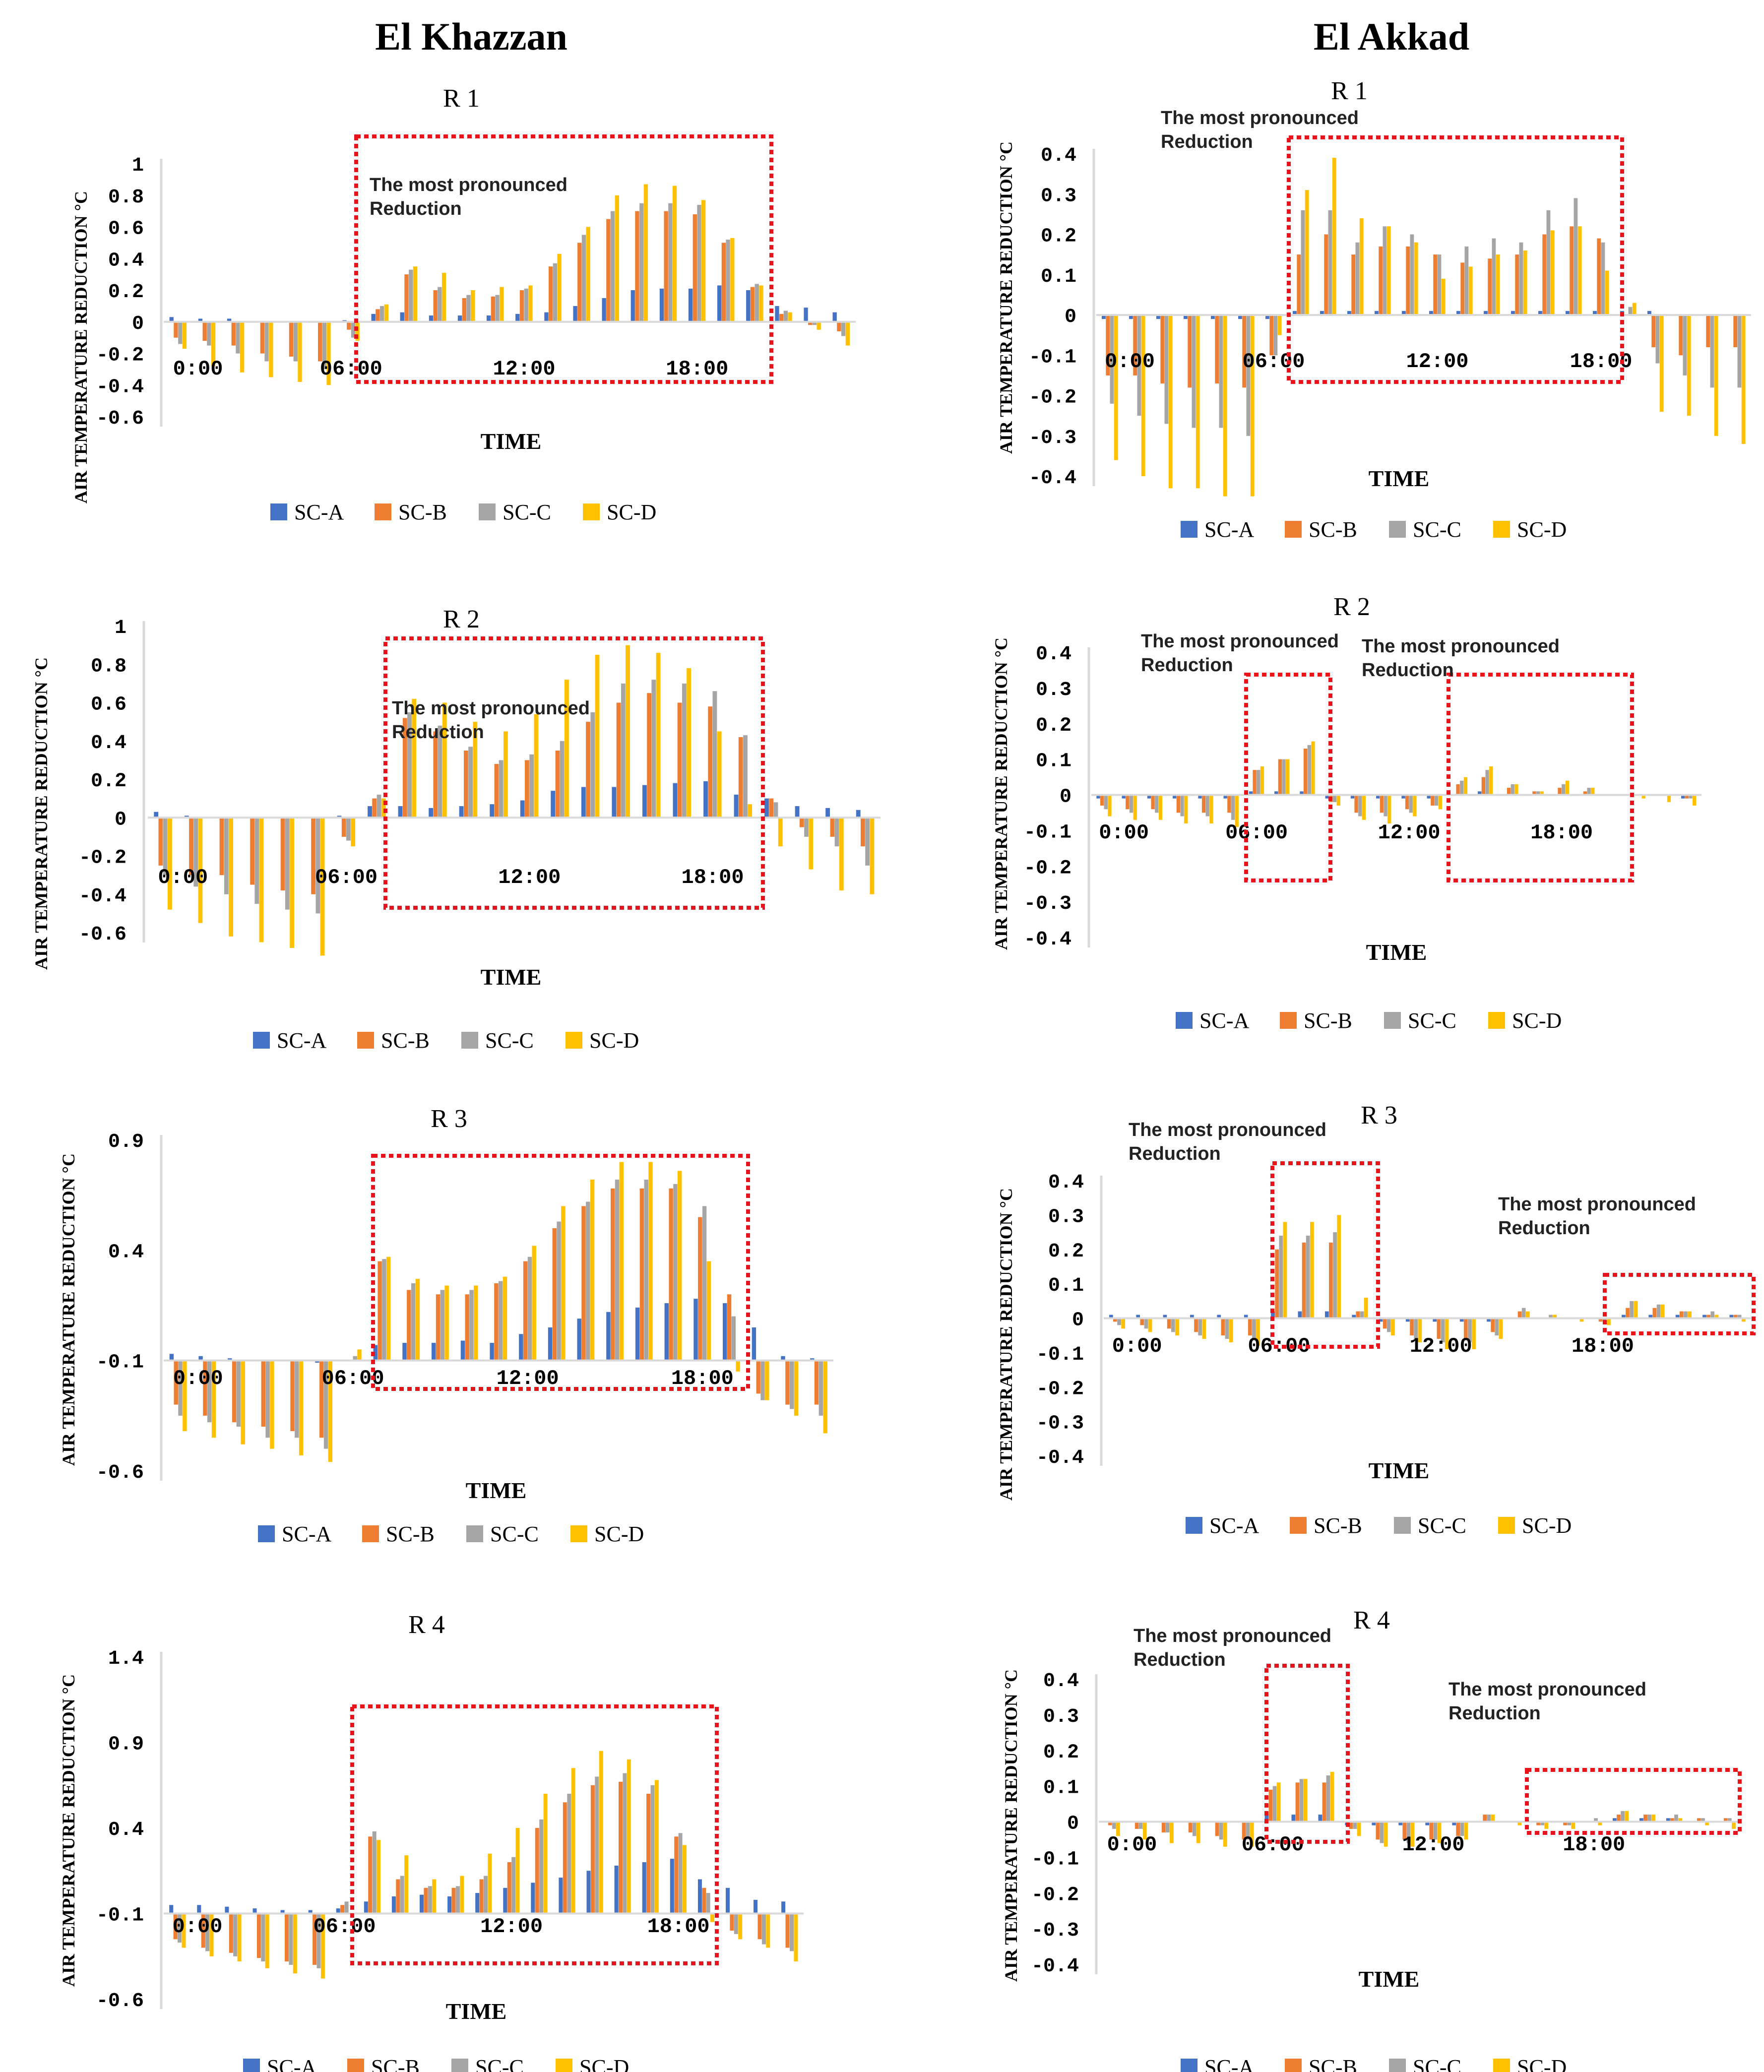 Image resolution: width=1764 pixels, height=2072 pixels. I want to click on bar-sc-b-h12, so click(509, 1888).